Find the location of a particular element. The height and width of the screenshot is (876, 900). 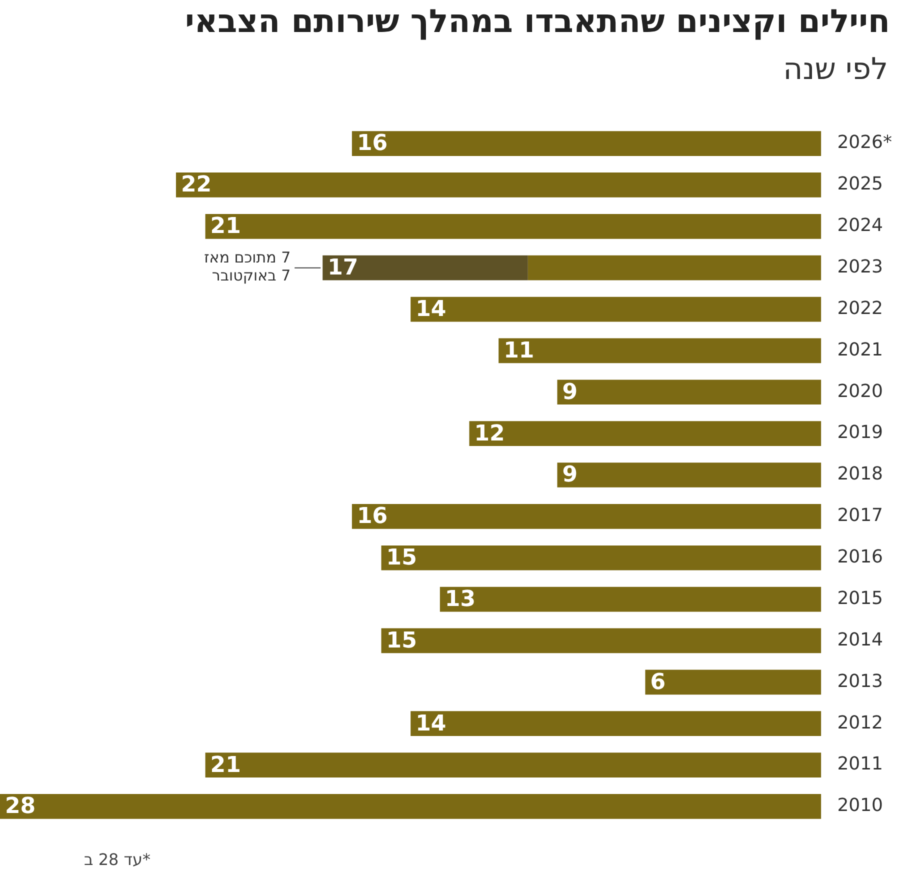

total-label: 17 is located at coordinates (343, 268).